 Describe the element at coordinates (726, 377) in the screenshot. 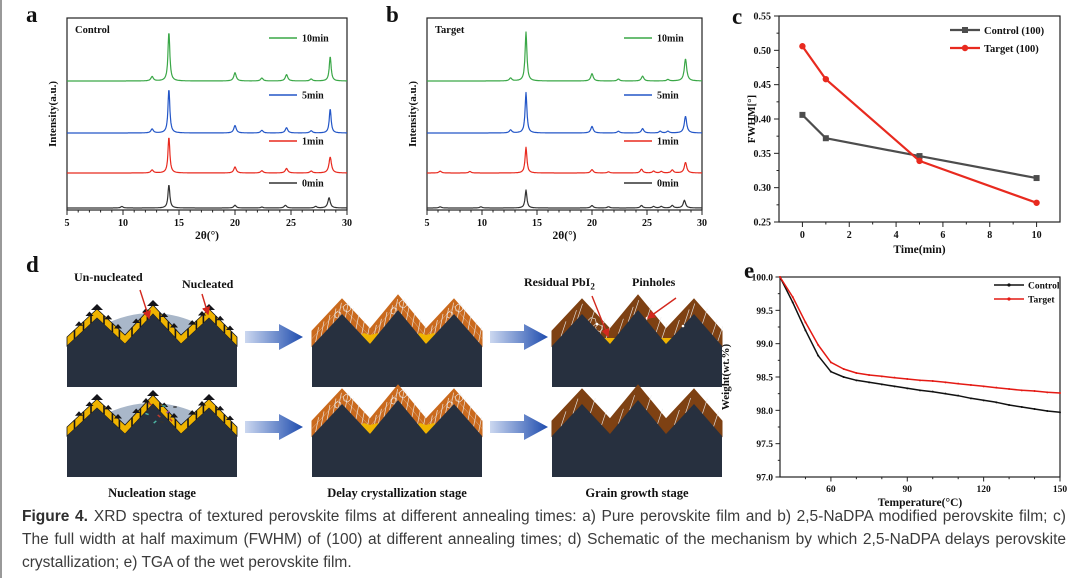

I see `svg-text: Weight(wt.%)` at that location.